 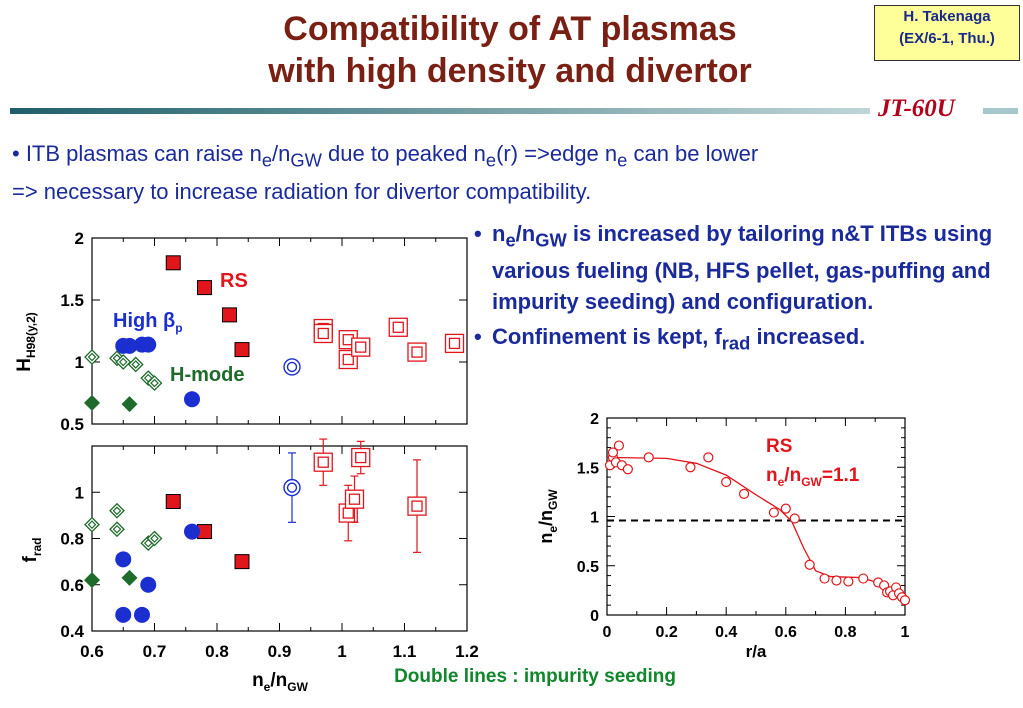 I want to click on text-sub: rad, so click(x=736, y=343).